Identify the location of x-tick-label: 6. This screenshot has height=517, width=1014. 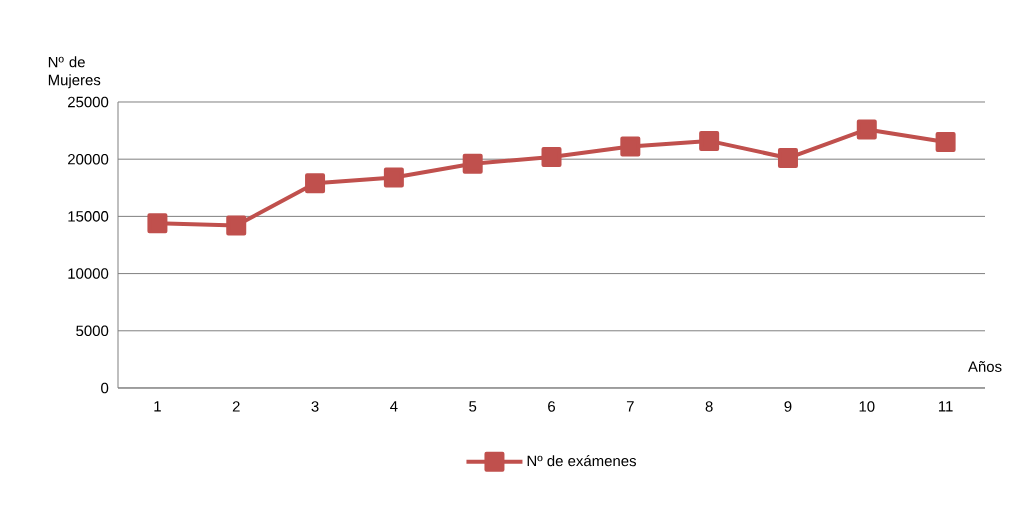
(552, 406).